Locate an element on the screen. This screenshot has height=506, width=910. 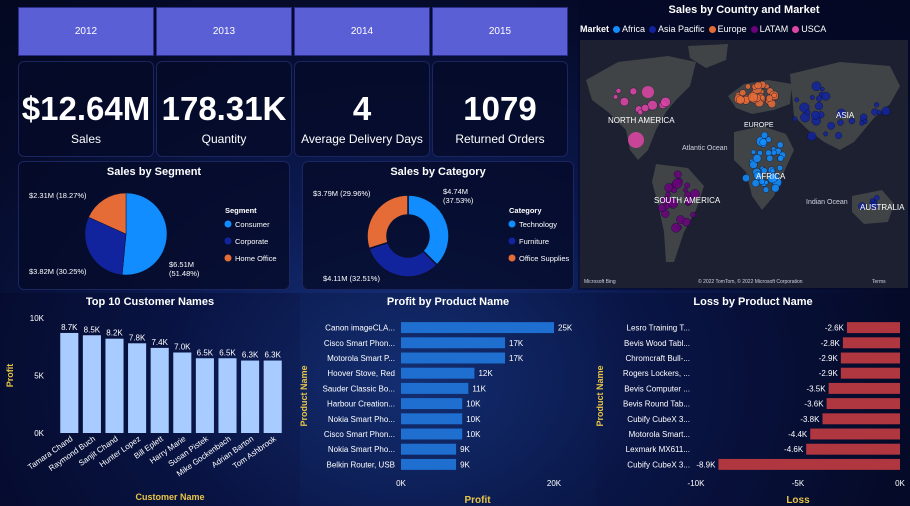
slice-corporate is located at coordinates (105, 246).